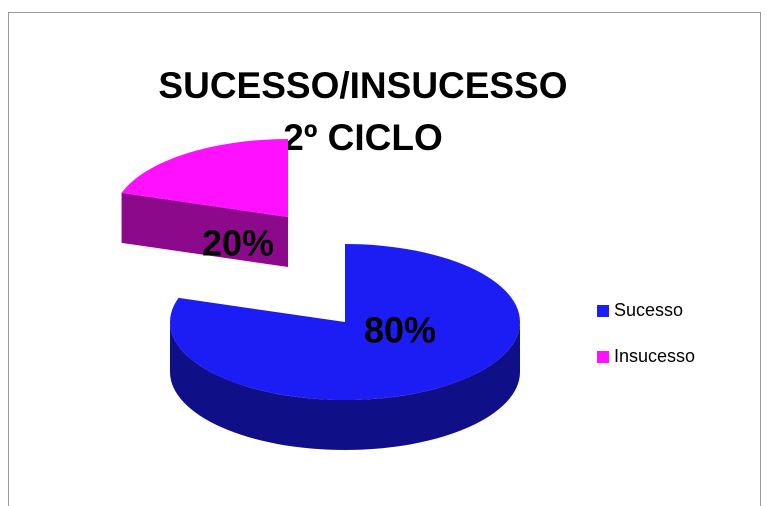 The width and height of the screenshot is (767, 506). I want to click on data-label: 20%, so click(238, 243).